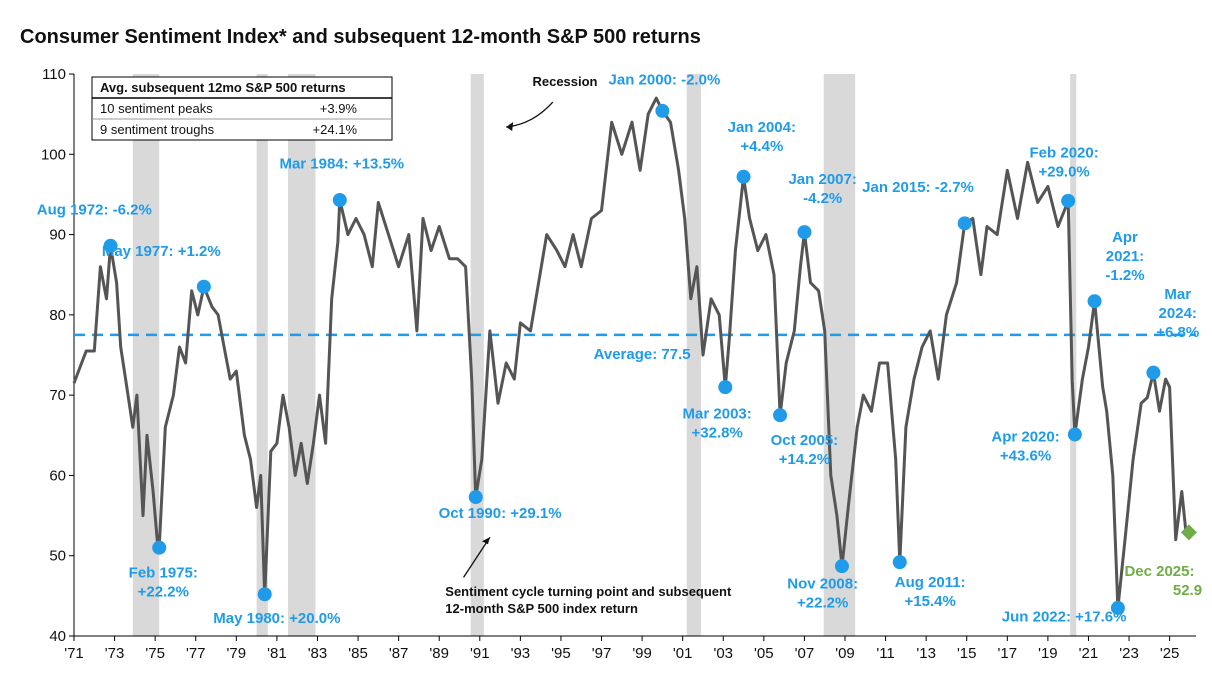 Image resolution: width=1212 pixels, height=686 pixels. I want to click on latest-marker, so click(1188, 532).